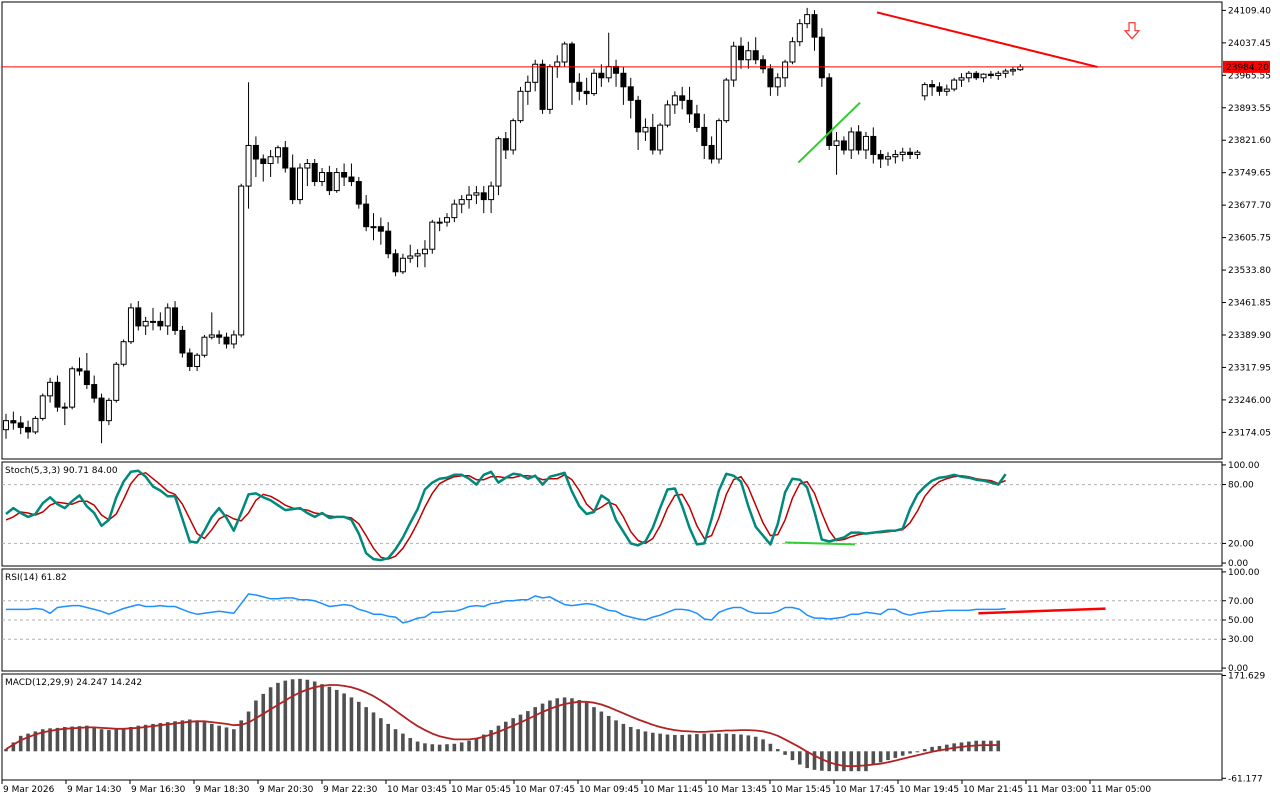 Image resolution: width=1280 pixels, height=800 pixels. I want to click on stochastic-header: Stoch(5,3,3) 90.71 84.00, so click(61, 471).